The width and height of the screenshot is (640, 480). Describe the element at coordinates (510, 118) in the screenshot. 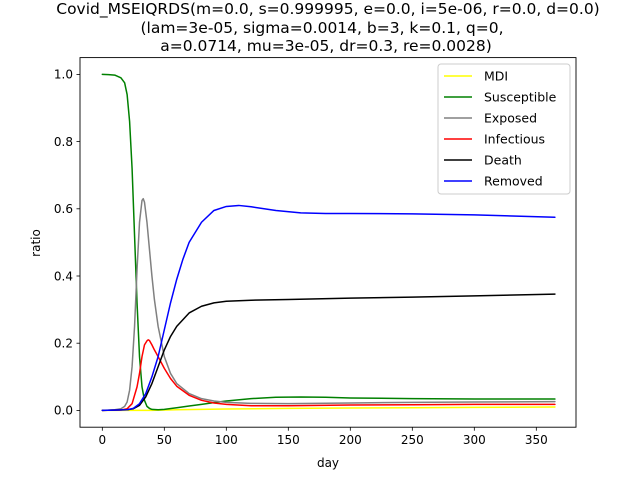

I see `legend-label-exposed: Exposed` at that location.